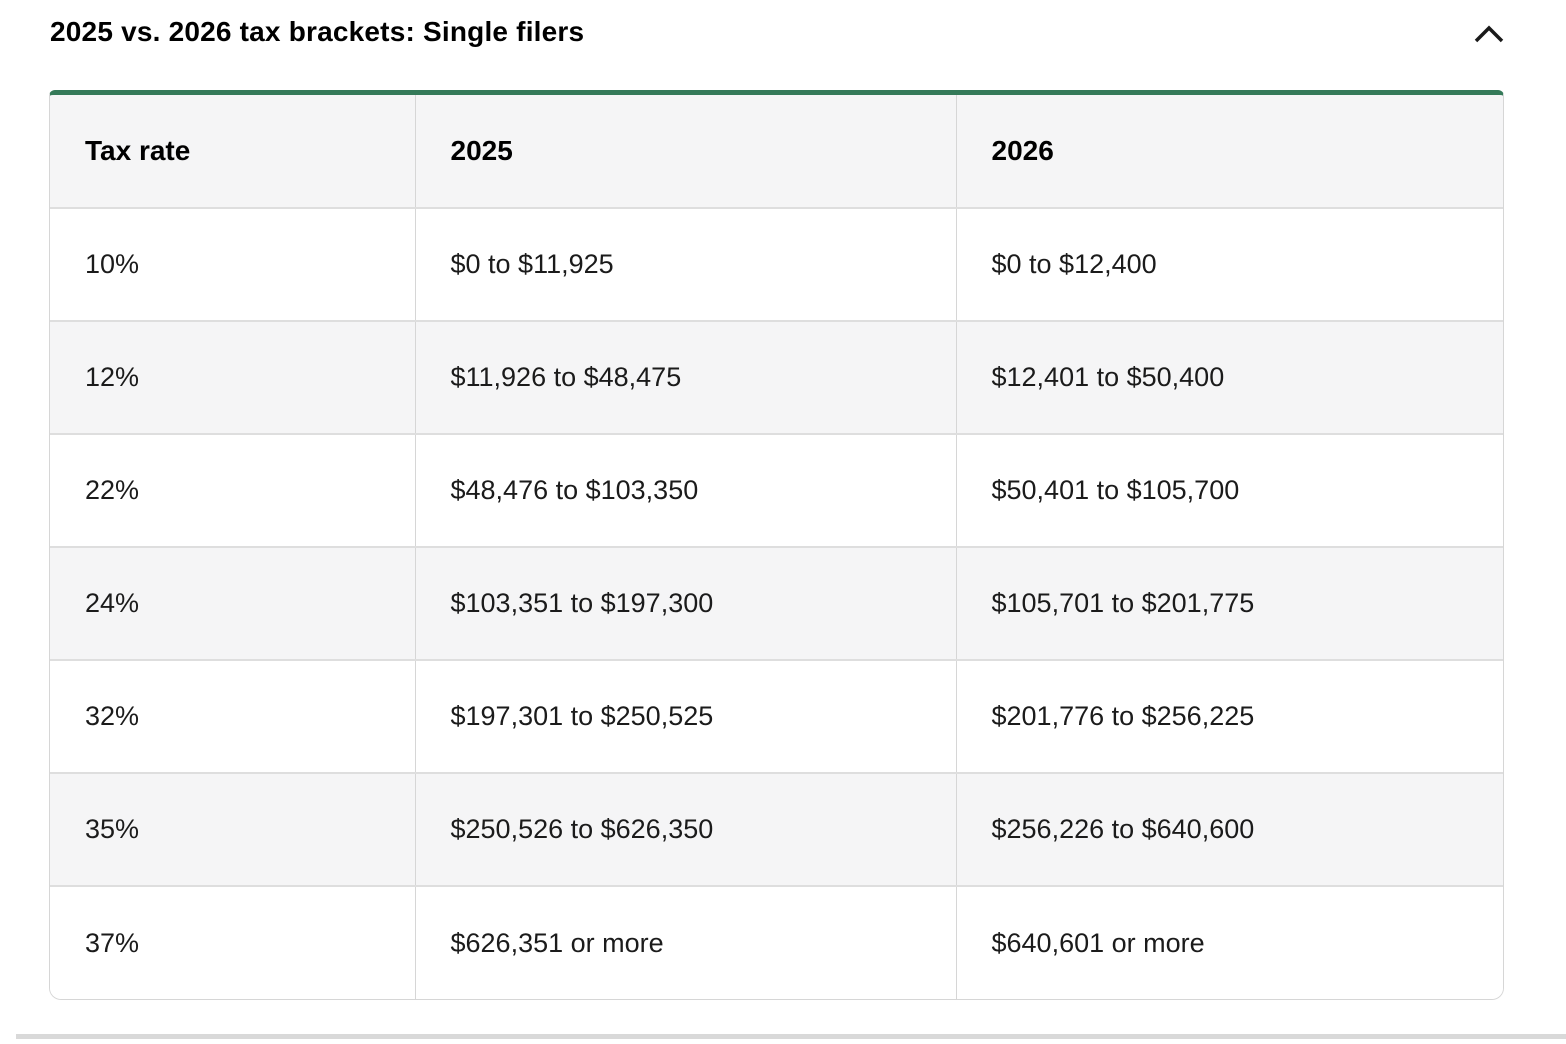 This screenshot has width=1566, height=1044. I want to click on table-row: 12% $11,926 to $48,475 $12,401 to $50,400, so click(776, 377).